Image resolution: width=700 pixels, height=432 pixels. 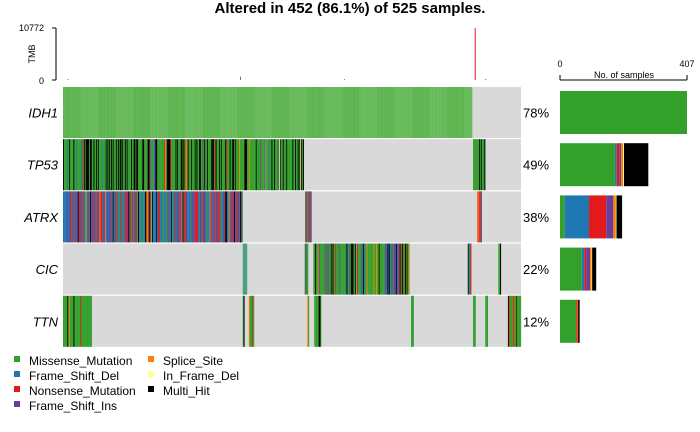 What do you see at coordinates (17, 374) in the screenshot?
I see `legend-swatch` at bounding box center [17, 374].